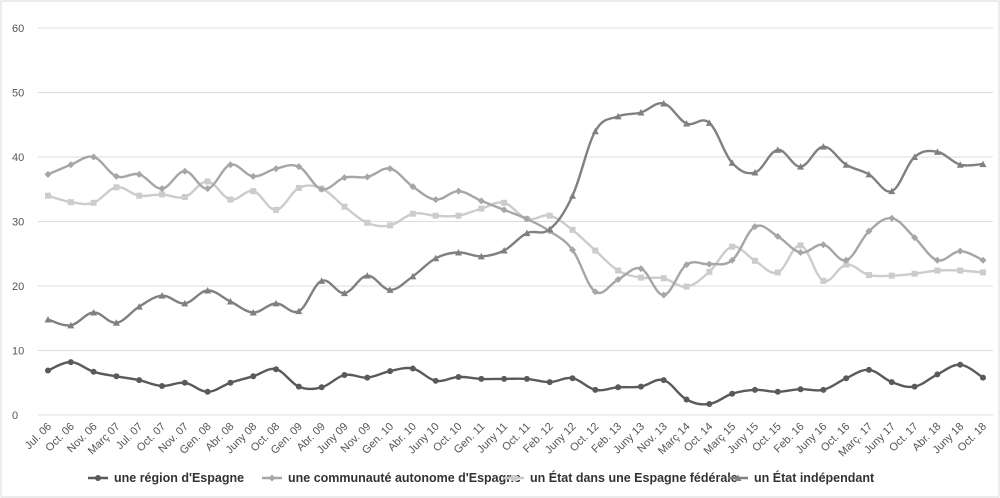 The height and width of the screenshot is (498, 1000). Describe the element at coordinates (179, 478) in the screenshot. I see `legend-label: une région d'Espagne` at that location.